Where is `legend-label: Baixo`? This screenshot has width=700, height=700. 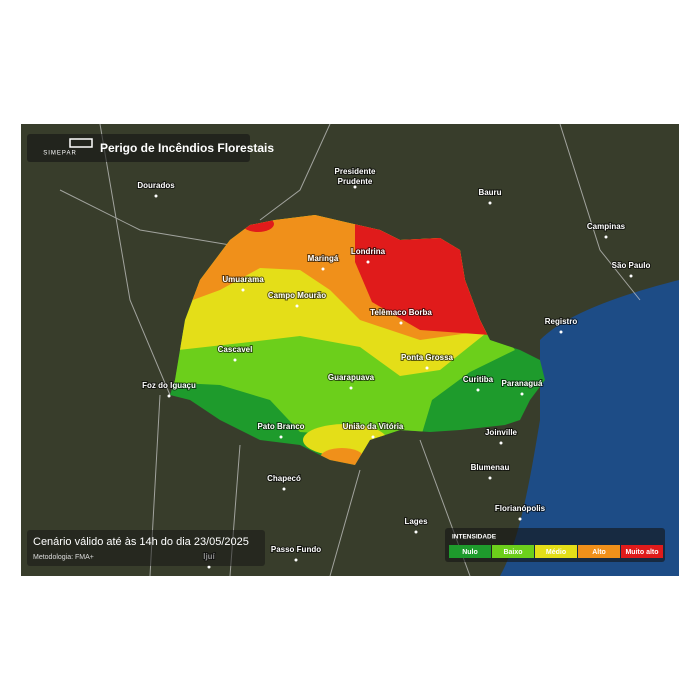 legend-label: Baixo is located at coordinates (512, 552).